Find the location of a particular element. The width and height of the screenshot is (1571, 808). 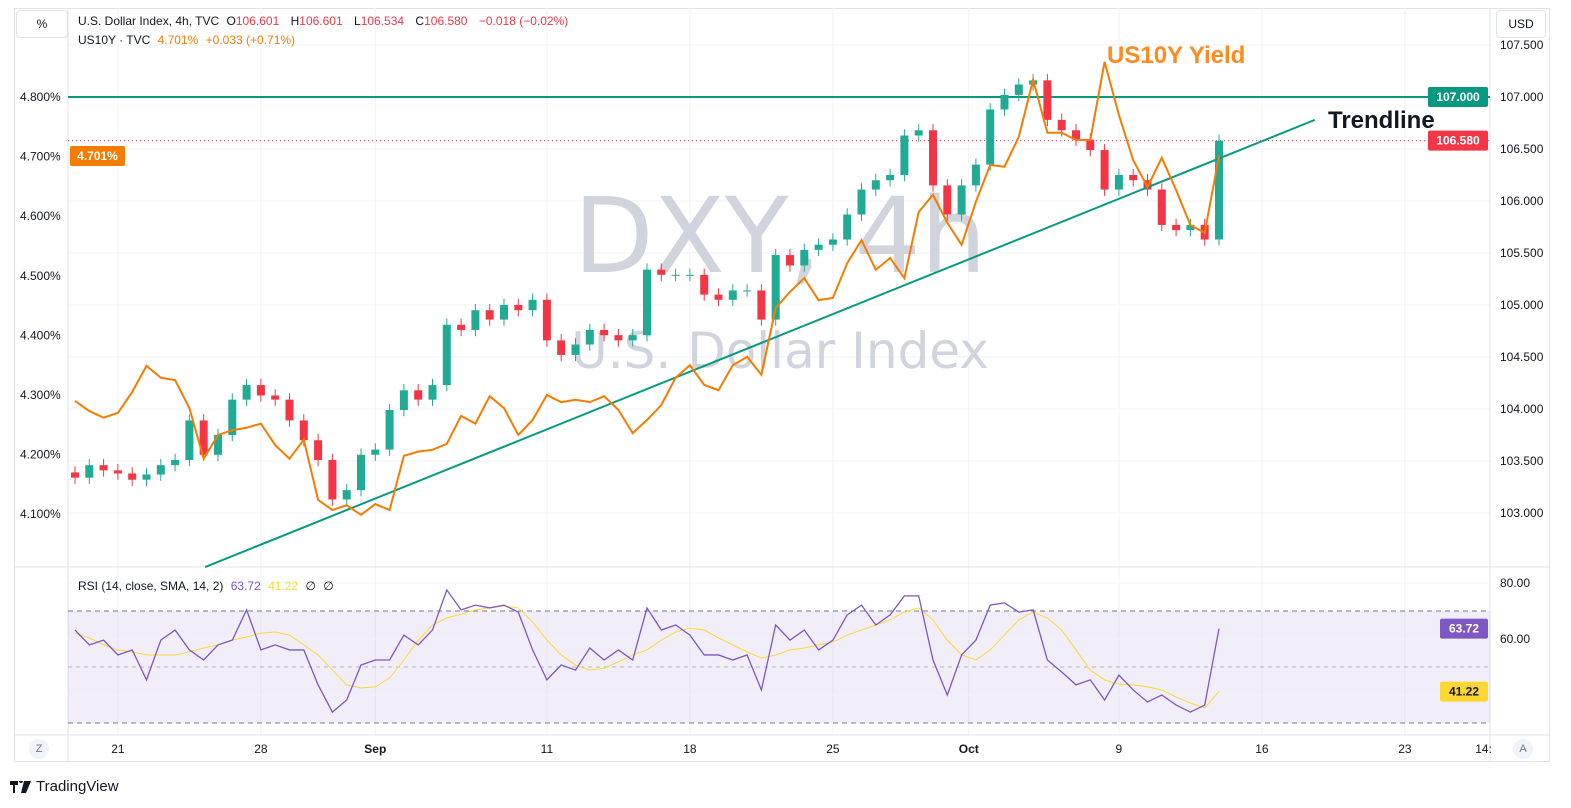

rsi-last-tag-text: 63.72 is located at coordinates (1464, 629).